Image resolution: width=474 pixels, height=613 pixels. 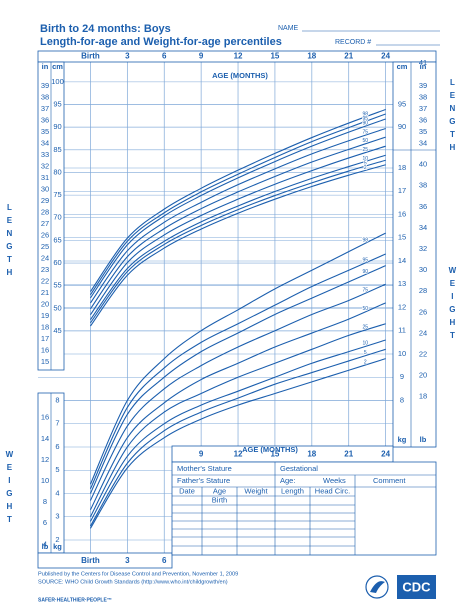 What do you see at coordinates (57, 469) in the screenshot?
I see `y-tick-label: 5` at bounding box center [57, 469].